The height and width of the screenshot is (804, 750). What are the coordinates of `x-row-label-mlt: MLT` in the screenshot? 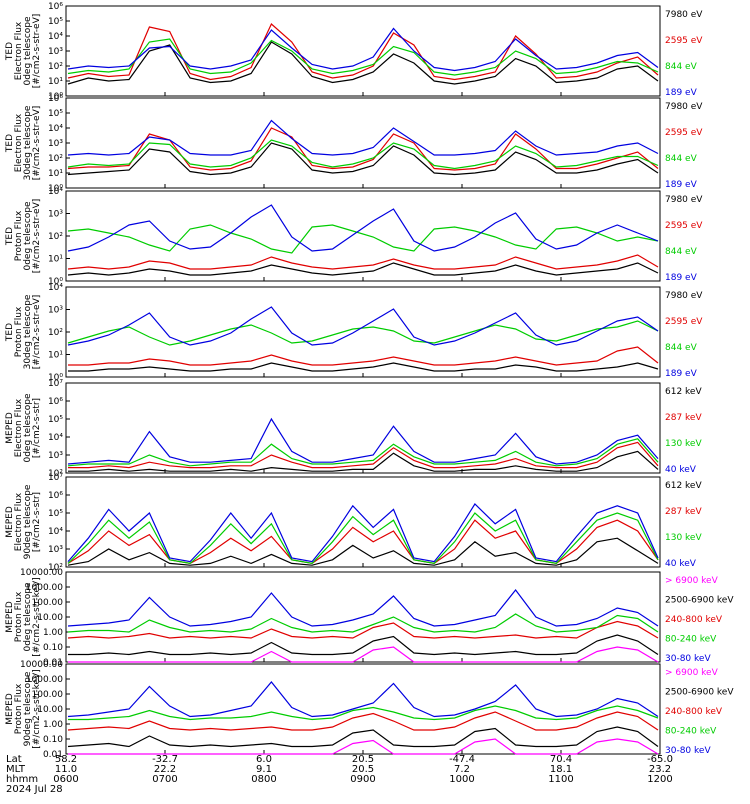 It's located at (16, 769).